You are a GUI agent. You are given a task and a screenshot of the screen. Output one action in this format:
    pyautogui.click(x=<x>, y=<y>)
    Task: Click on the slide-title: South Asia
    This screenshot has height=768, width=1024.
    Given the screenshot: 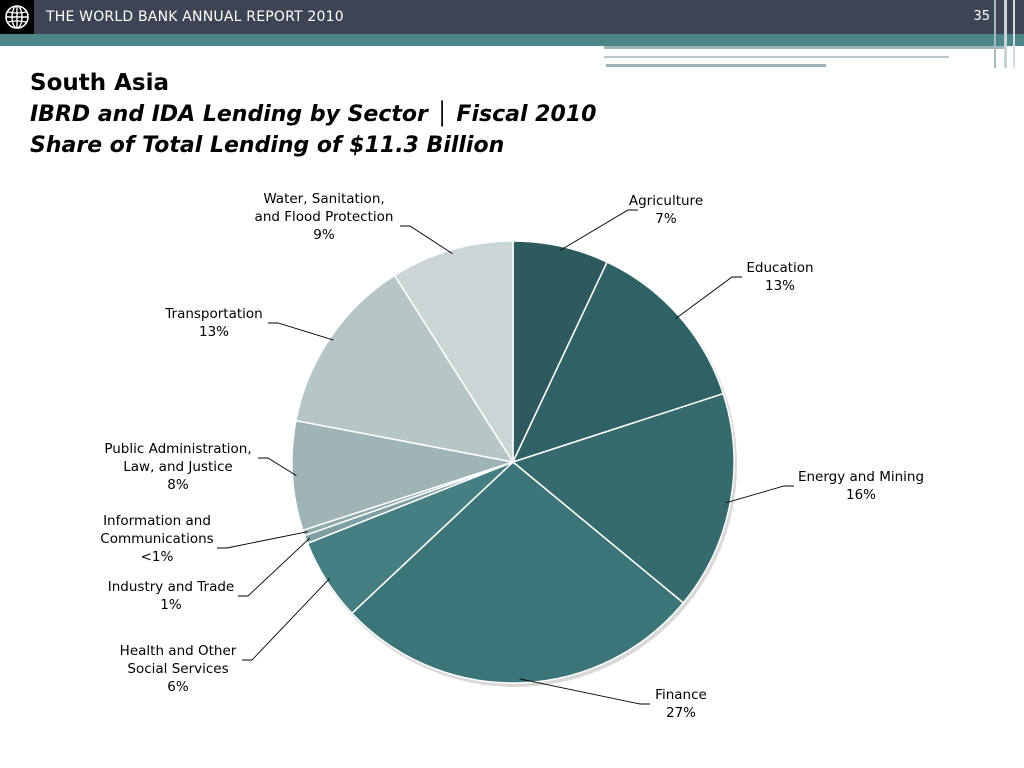 What is the action you would take?
    pyautogui.click(x=100, y=83)
    